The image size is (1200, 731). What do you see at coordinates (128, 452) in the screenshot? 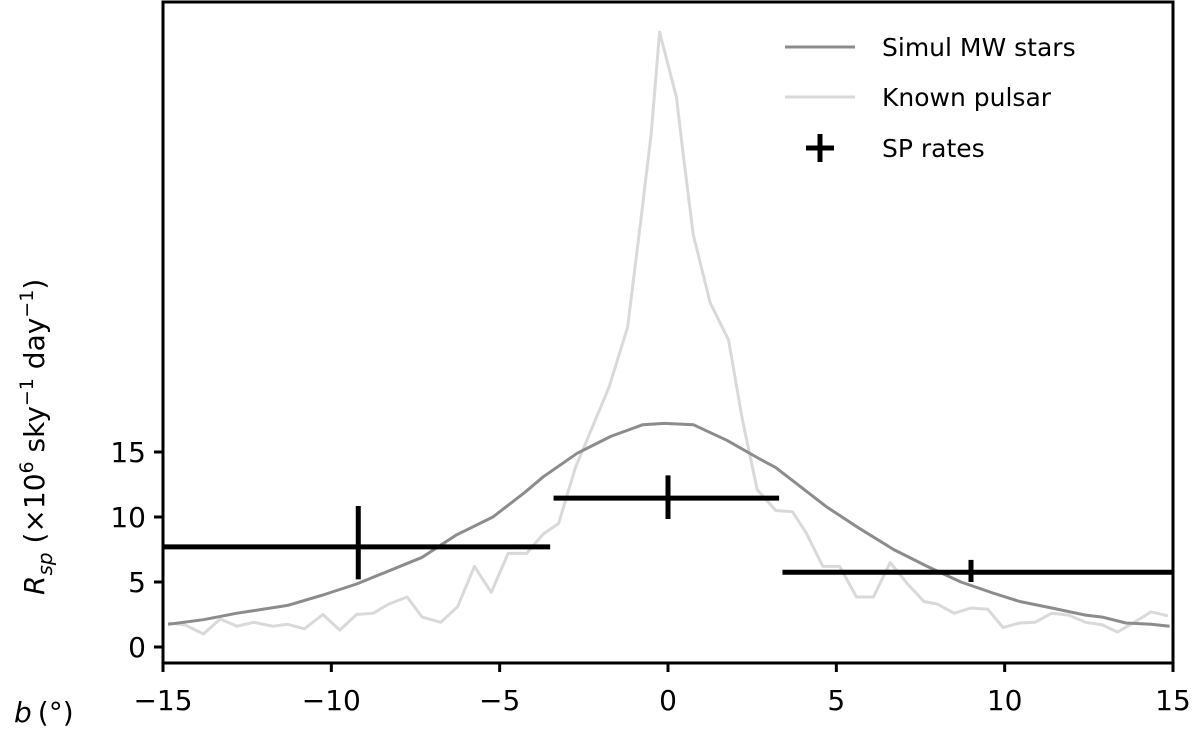
I see `y-tick-label-3: 15` at bounding box center [128, 452].